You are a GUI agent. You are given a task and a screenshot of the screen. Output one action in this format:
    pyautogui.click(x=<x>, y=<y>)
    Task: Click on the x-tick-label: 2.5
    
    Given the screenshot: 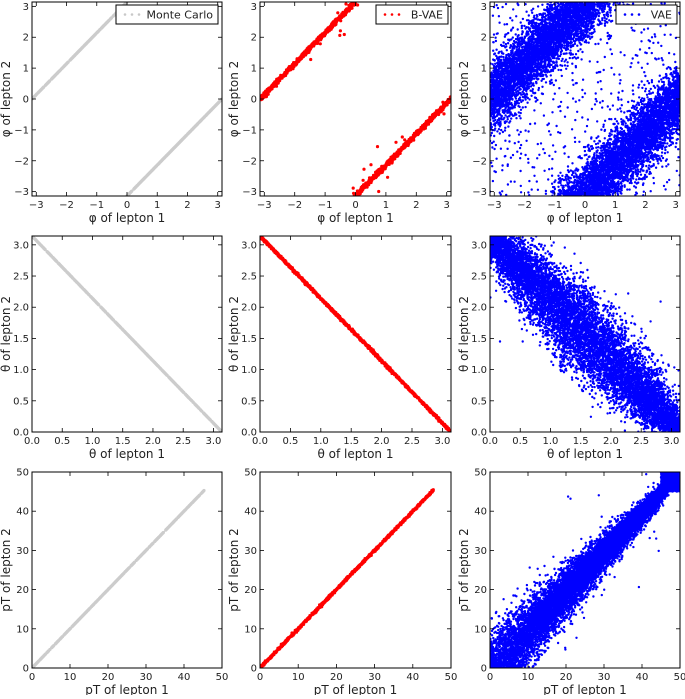 What is the action you would take?
    pyautogui.click(x=641, y=441)
    